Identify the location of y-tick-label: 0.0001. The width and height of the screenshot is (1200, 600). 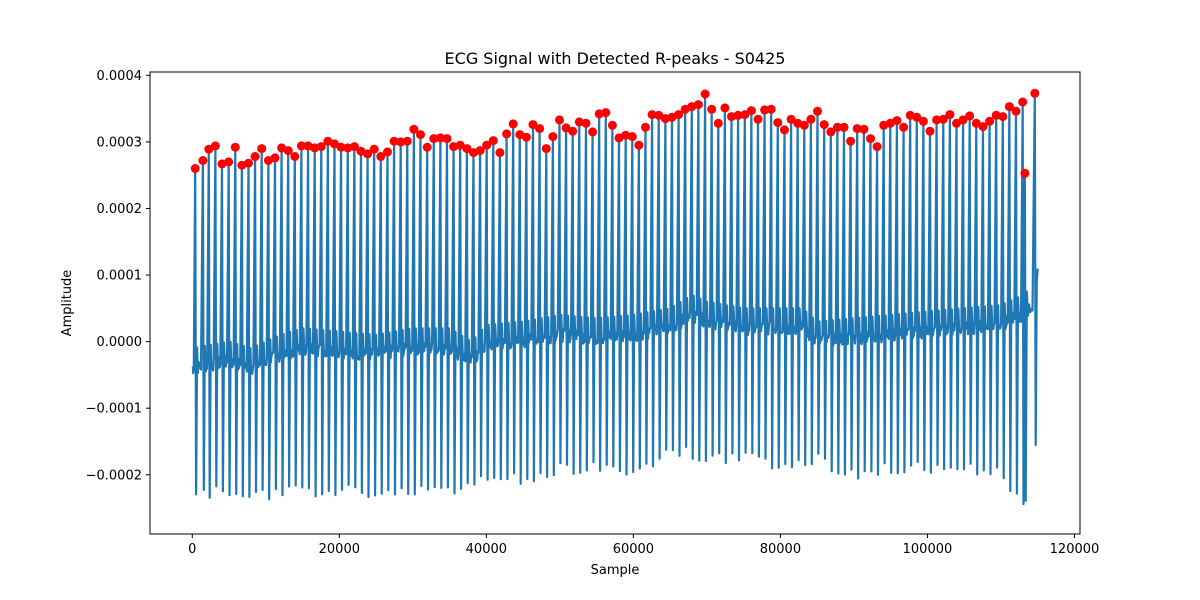
(120, 276).